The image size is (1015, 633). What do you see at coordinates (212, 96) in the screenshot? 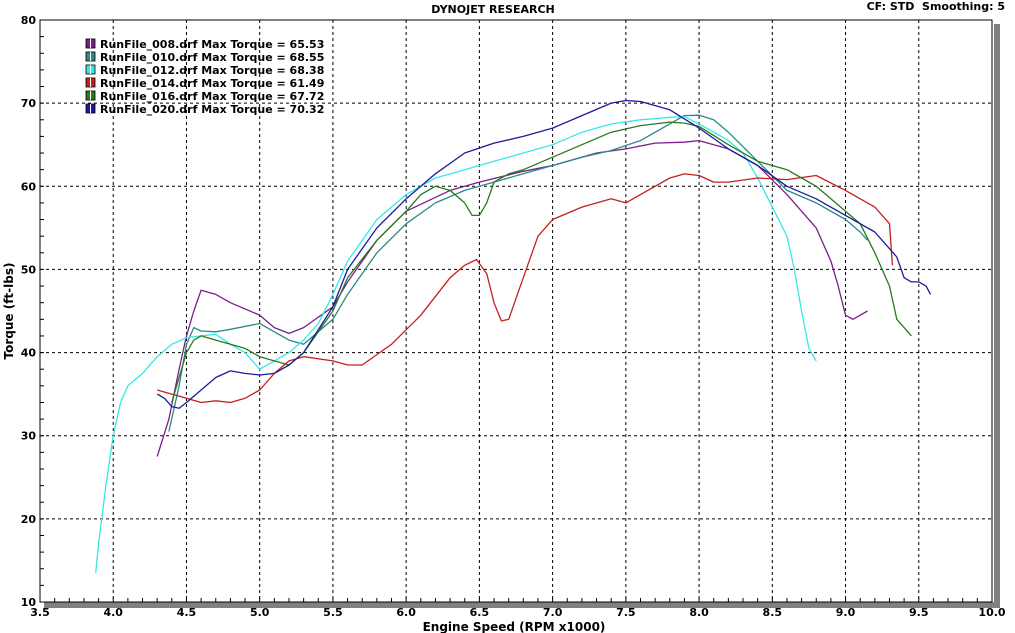
I see `legend-label-4: RunFile_016.drf Max Torque = 67.72` at bounding box center [212, 96].